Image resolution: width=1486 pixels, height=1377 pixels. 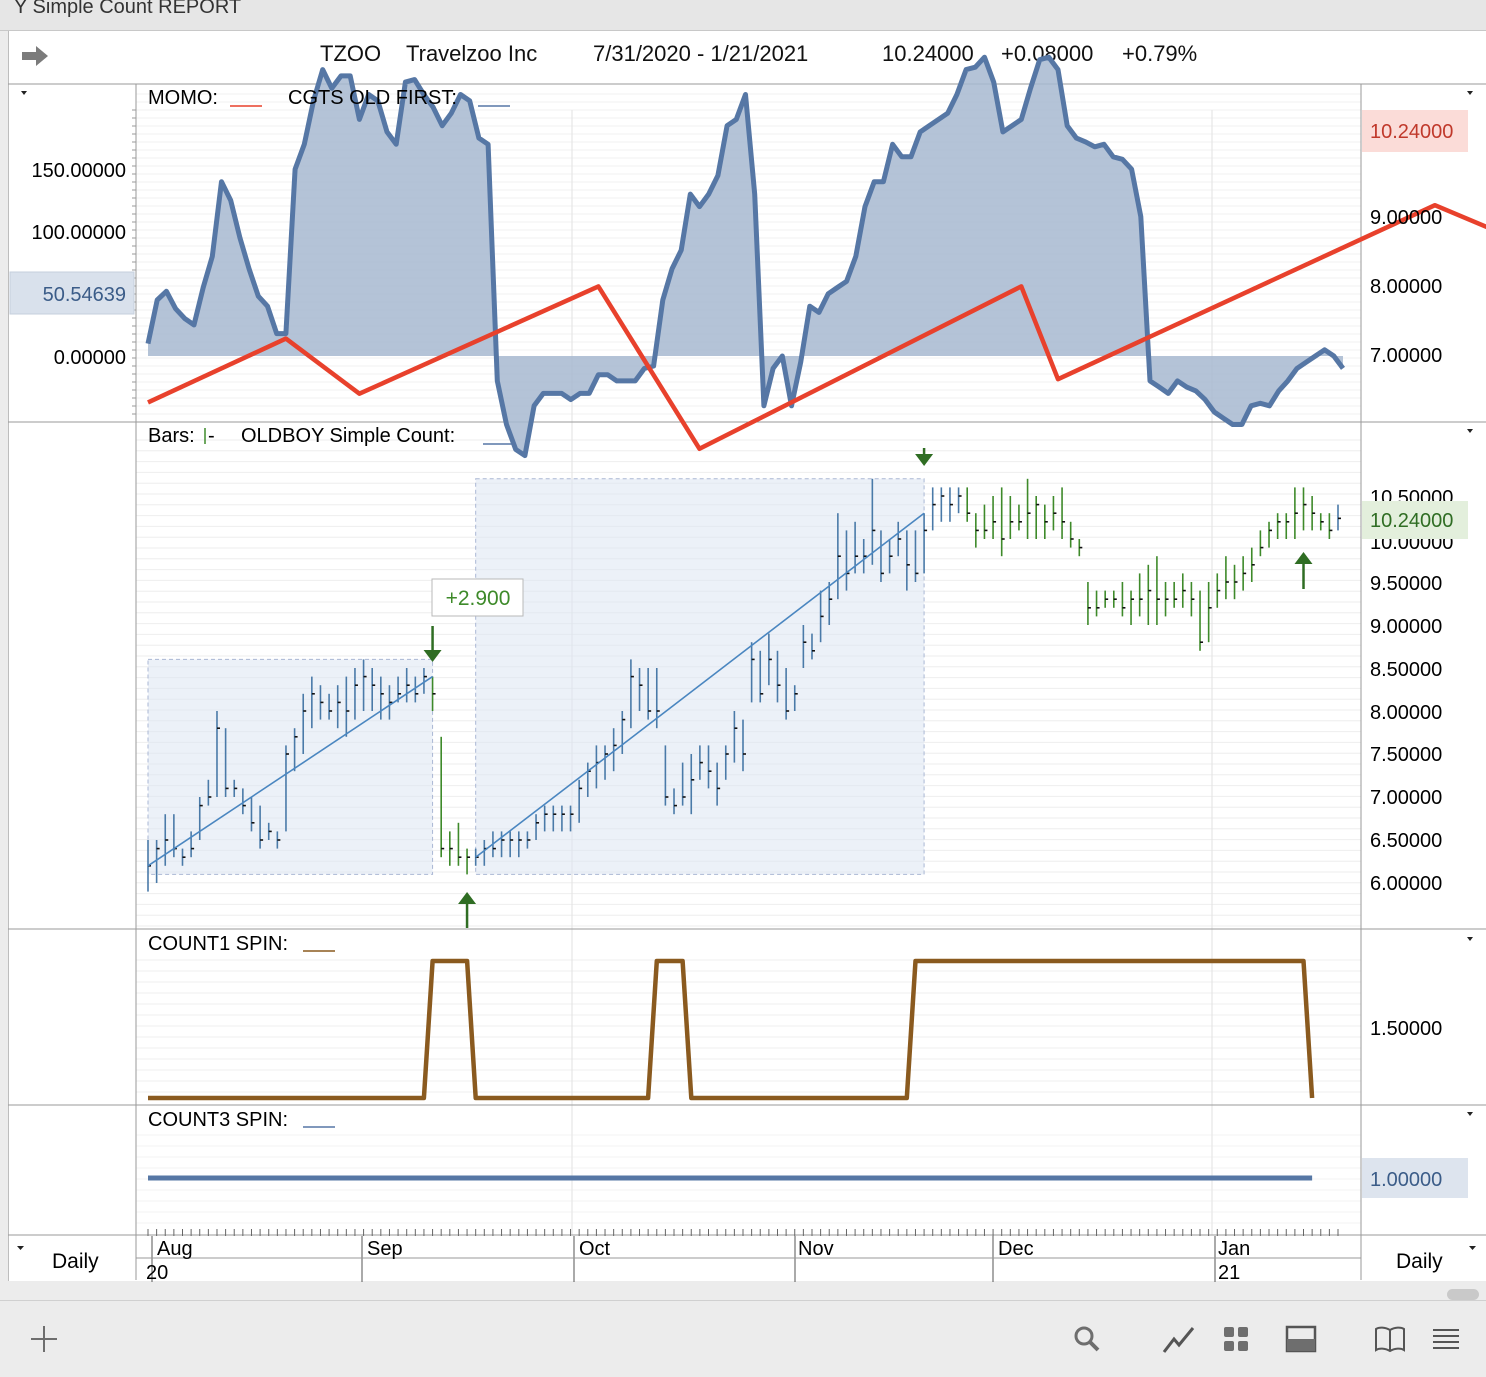 What do you see at coordinates (1234, 1249) in the screenshot?
I see `month-jan: Jan` at bounding box center [1234, 1249].